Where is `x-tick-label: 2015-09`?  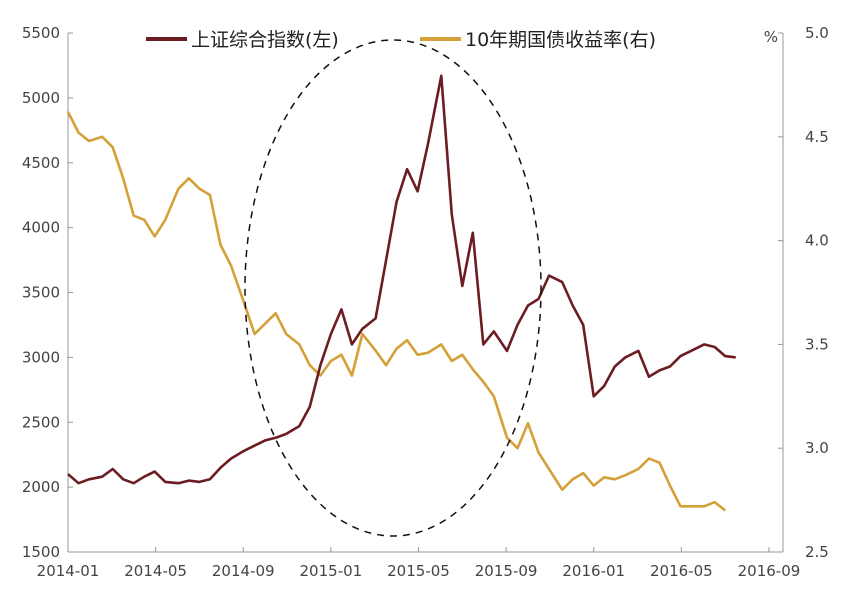
x-tick-label: 2015-09 is located at coordinates (506, 571).